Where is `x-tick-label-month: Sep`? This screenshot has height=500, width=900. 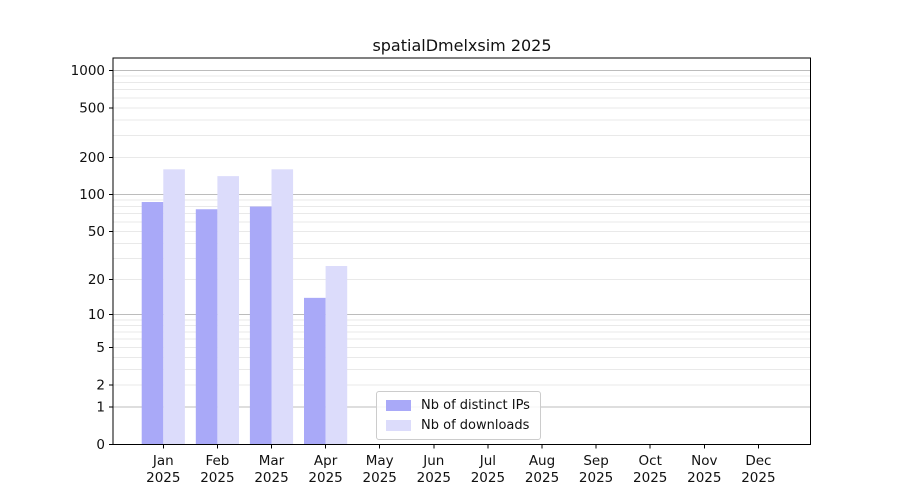
x-tick-label-month: Sep is located at coordinates (595, 461).